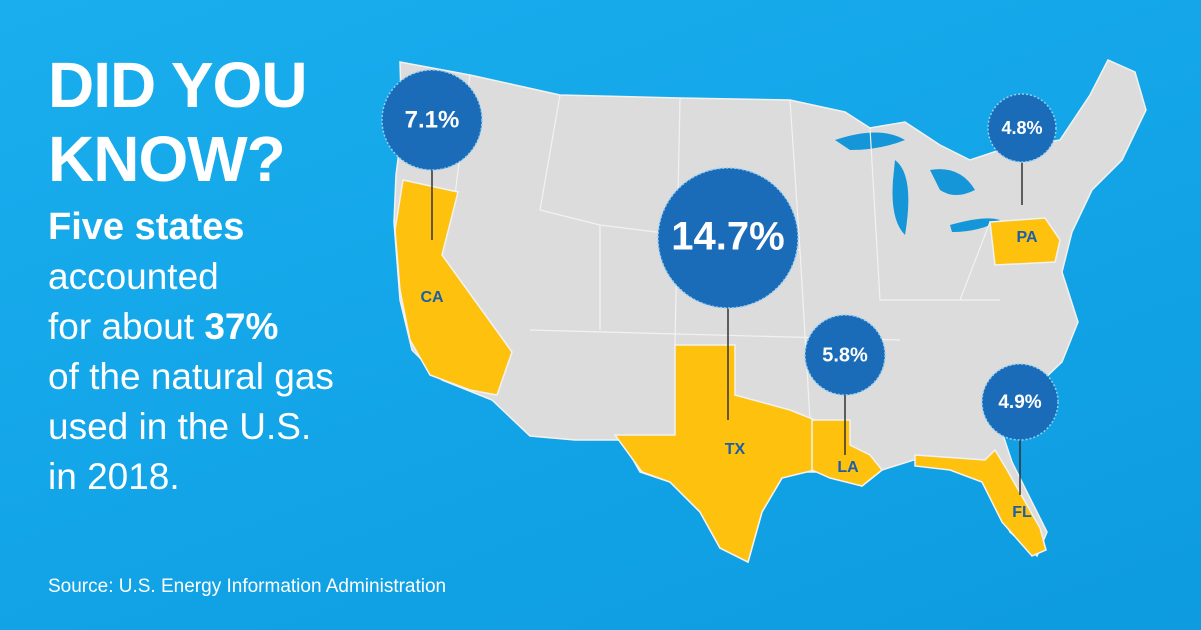  What do you see at coordinates (1026, 237) in the screenshot?
I see `state-label: PA` at bounding box center [1026, 237].